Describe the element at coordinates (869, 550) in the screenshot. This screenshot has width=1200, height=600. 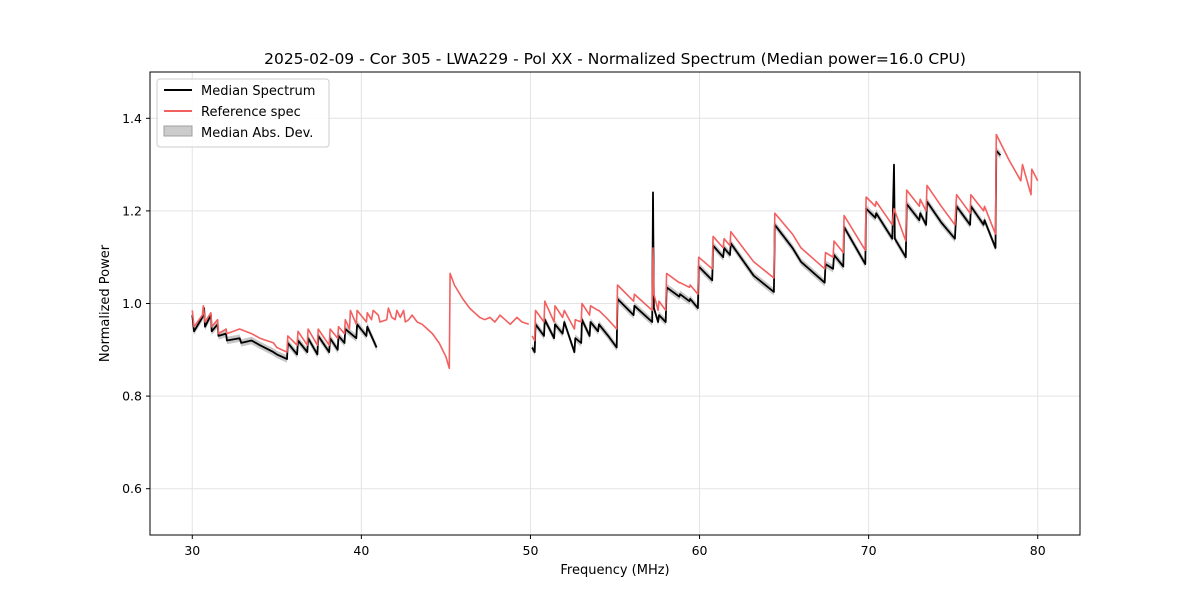
I see `x-tick-label: 70` at that location.